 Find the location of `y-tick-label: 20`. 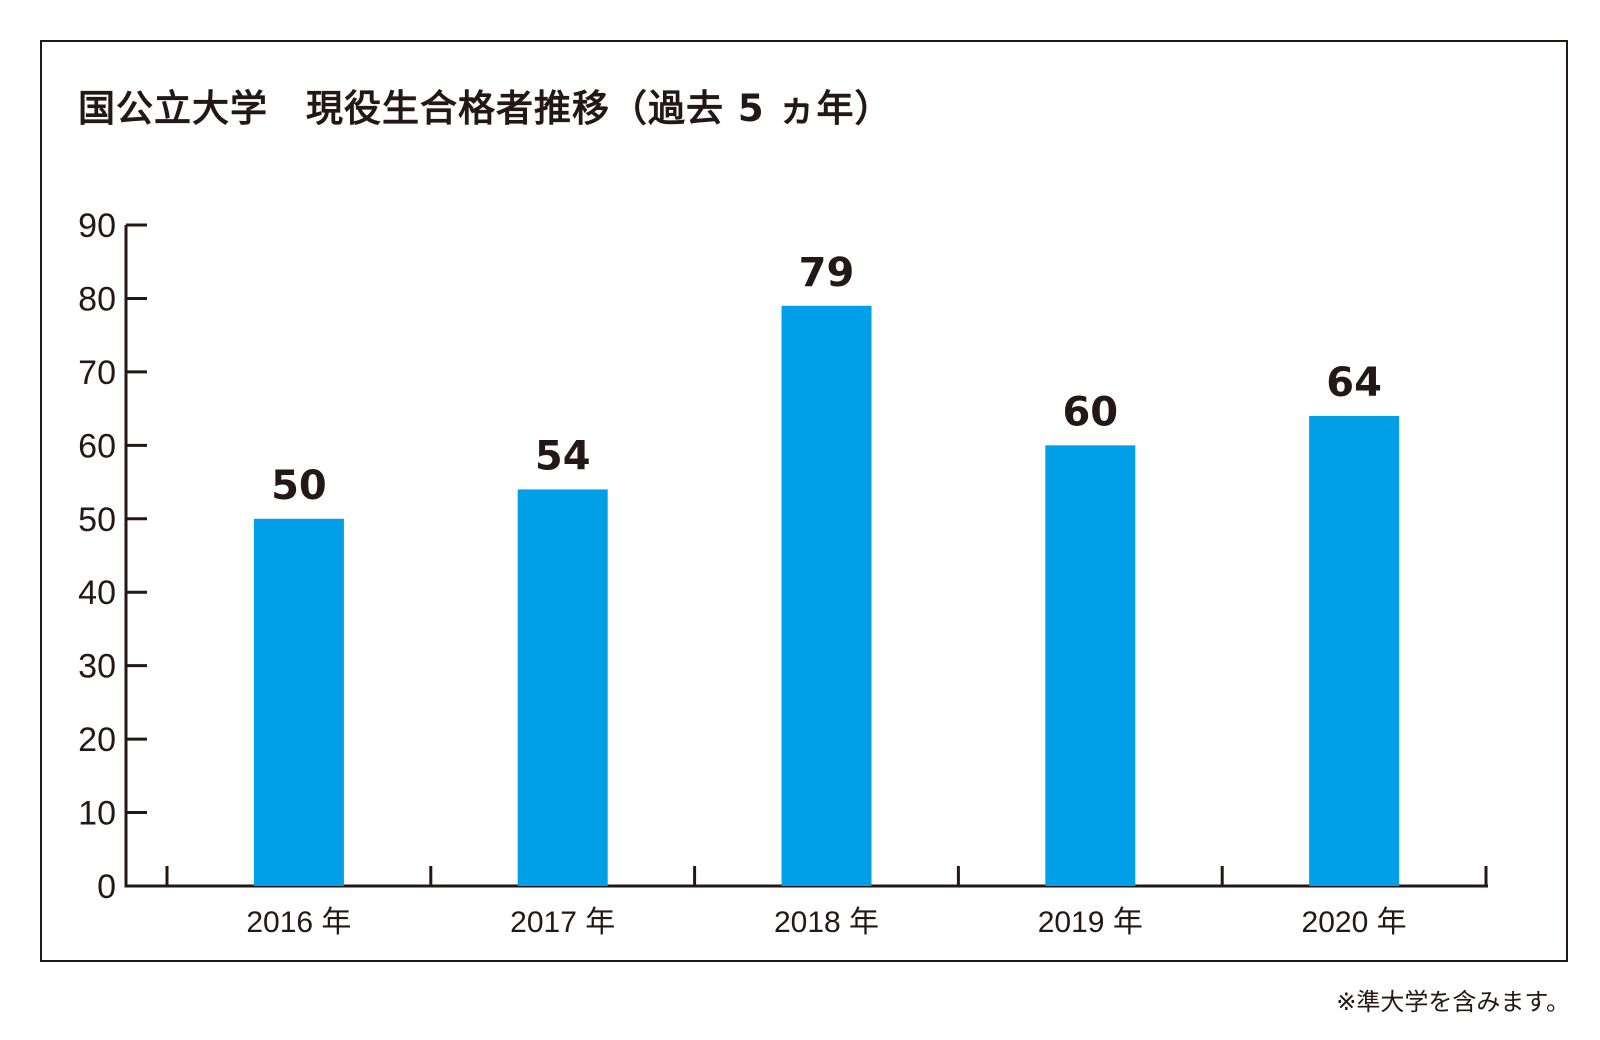

y-tick-label: 20 is located at coordinates (97, 740).